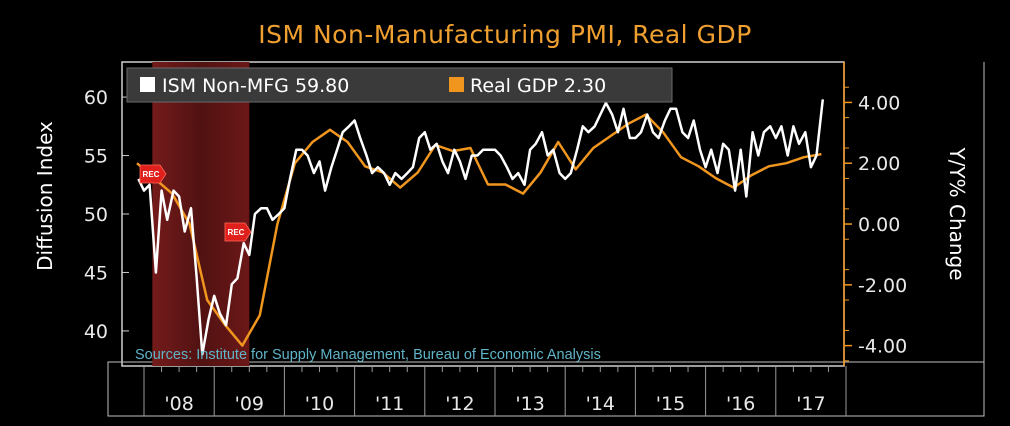 This screenshot has height=426, width=1010. What do you see at coordinates (96, 215) in the screenshot?
I see `y-left-tick-label: 50` at bounding box center [96, 215].